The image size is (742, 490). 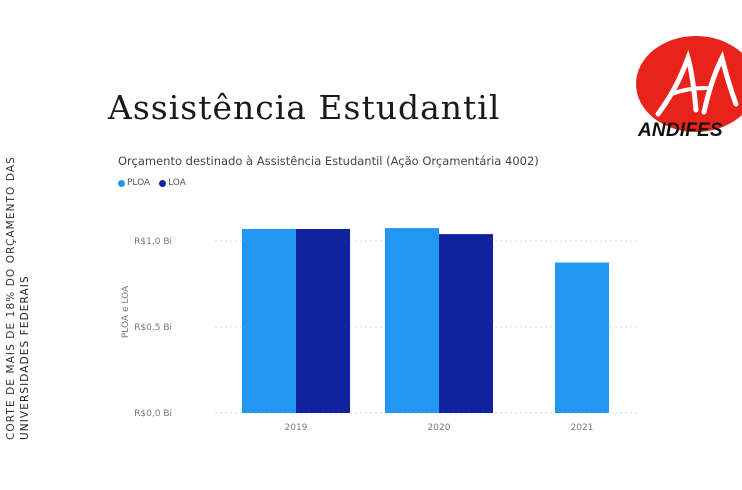 I want to click on andifes-logo-mark, so click(x=689, y=84).